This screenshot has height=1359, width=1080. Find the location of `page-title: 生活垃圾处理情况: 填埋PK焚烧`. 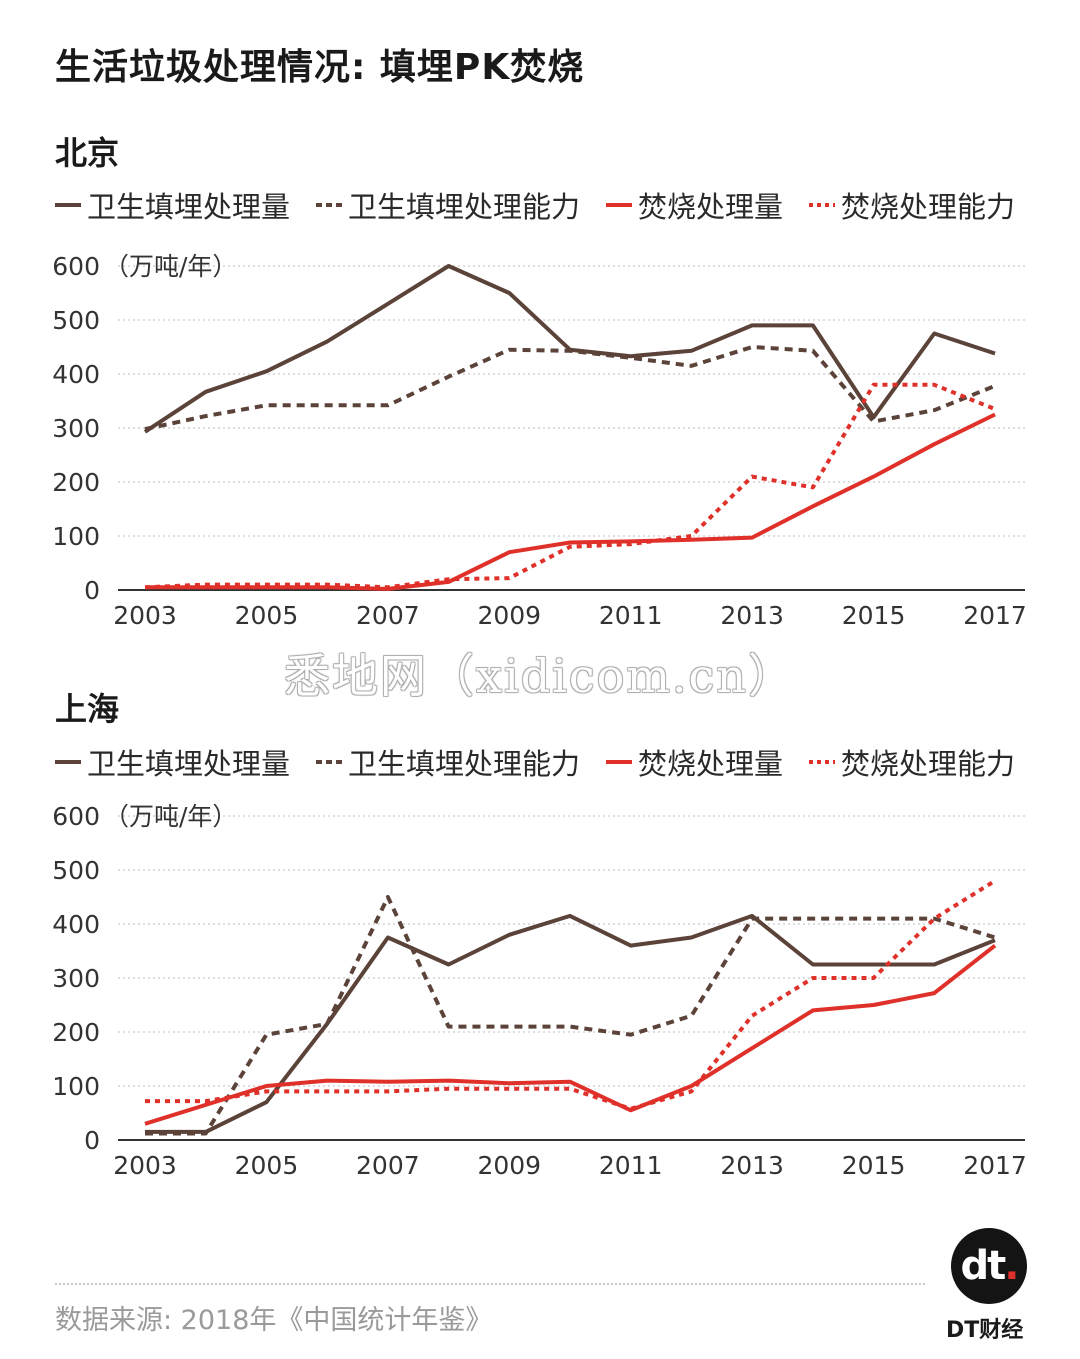

page-title: 生活垃圾处理情况: 填埋PK焚烧 is located at coordinates (320, 67).